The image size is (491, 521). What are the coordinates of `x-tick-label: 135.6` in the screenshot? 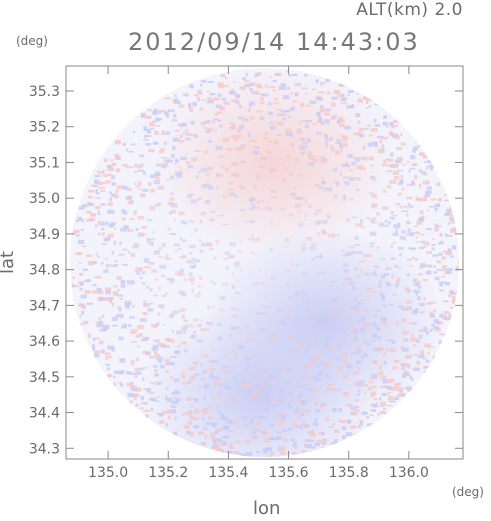 It's located at (289, 473).